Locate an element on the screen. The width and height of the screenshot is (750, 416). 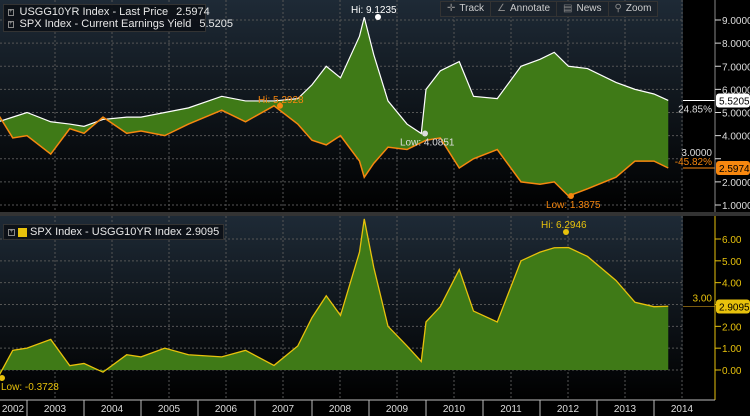
crosshair-icon: ✛ is located at coordinates (451, 8).